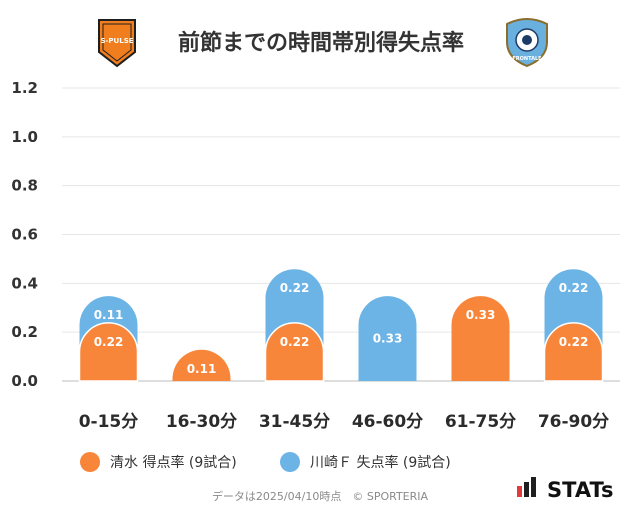 Image resolution: width=641 pixels, height=508 pixels. I want to click on stats-logo-text: STATs, so click(580, 490).